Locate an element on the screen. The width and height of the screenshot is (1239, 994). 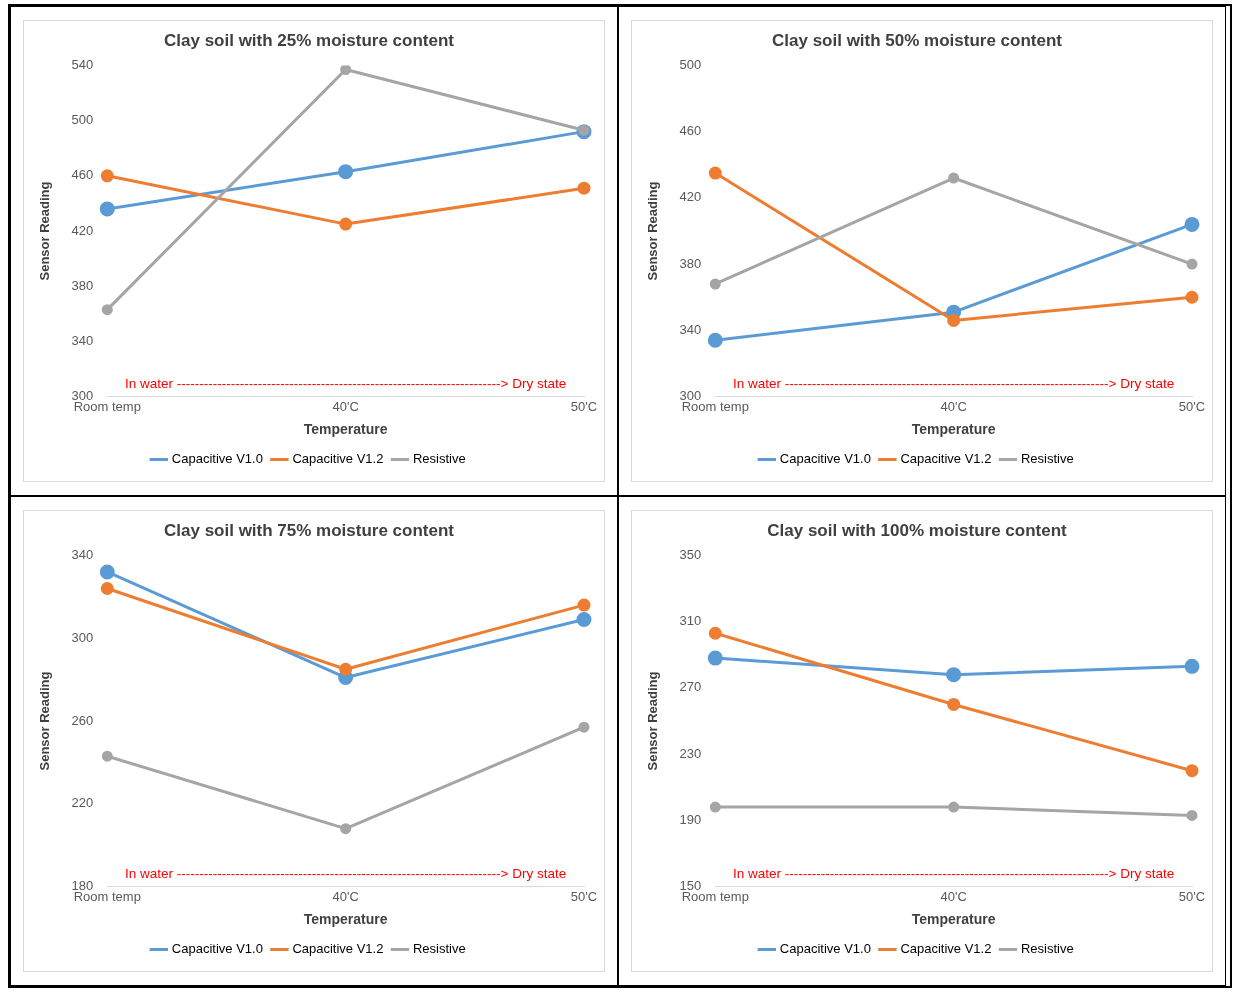
y-tick-label: 230 is located at coordinates (690, 753).